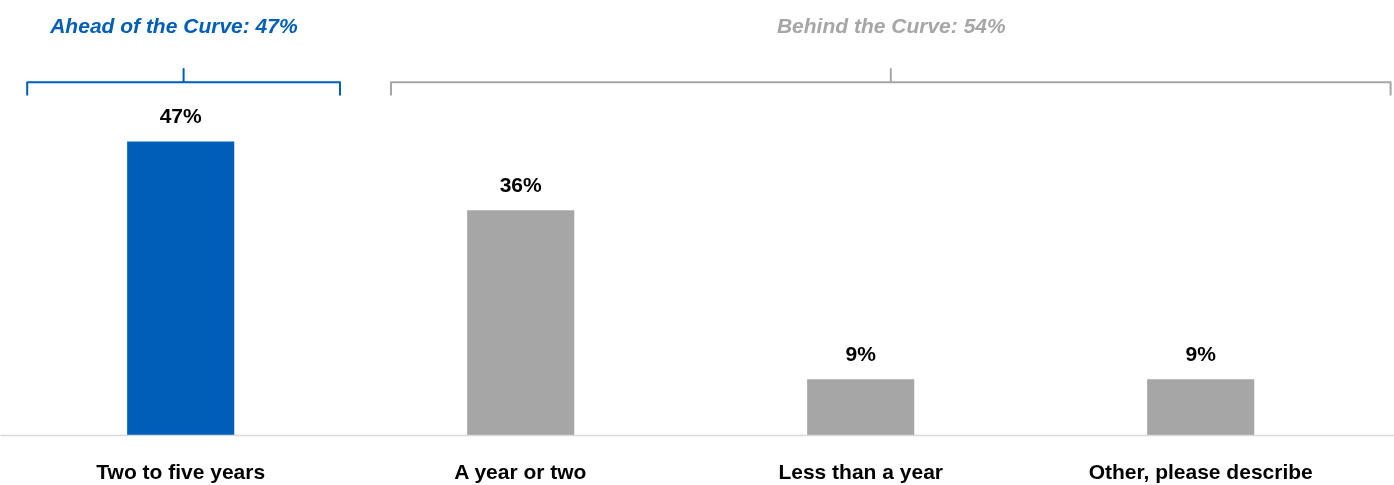  What do you see at coordinates (1200, 471) in the screenshot?
I see `x-tick-label: Other, please describe` at bounding box center [1200, 471].